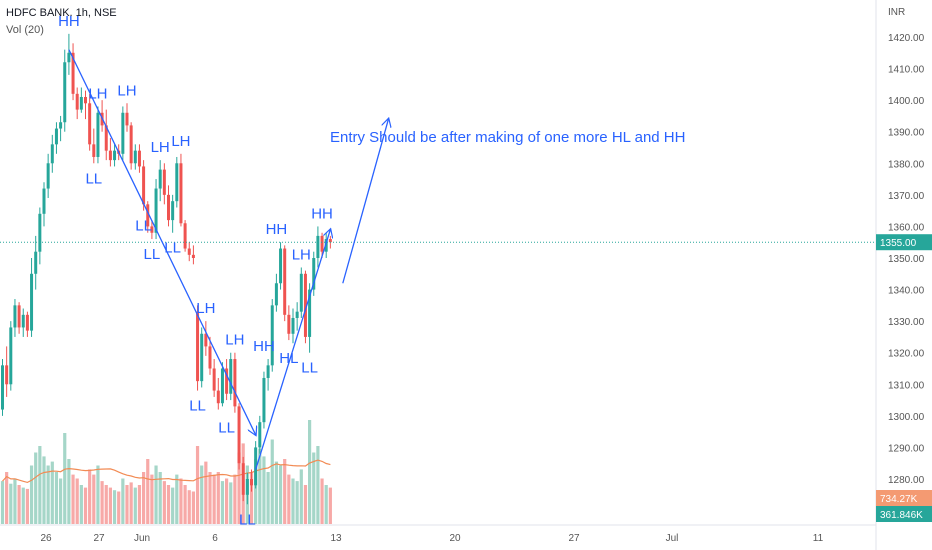  What do you see at coordinates (906, 133) in the screenshot?
I see `price-tick-label: 1390.00` at bounding box center [906, 133].